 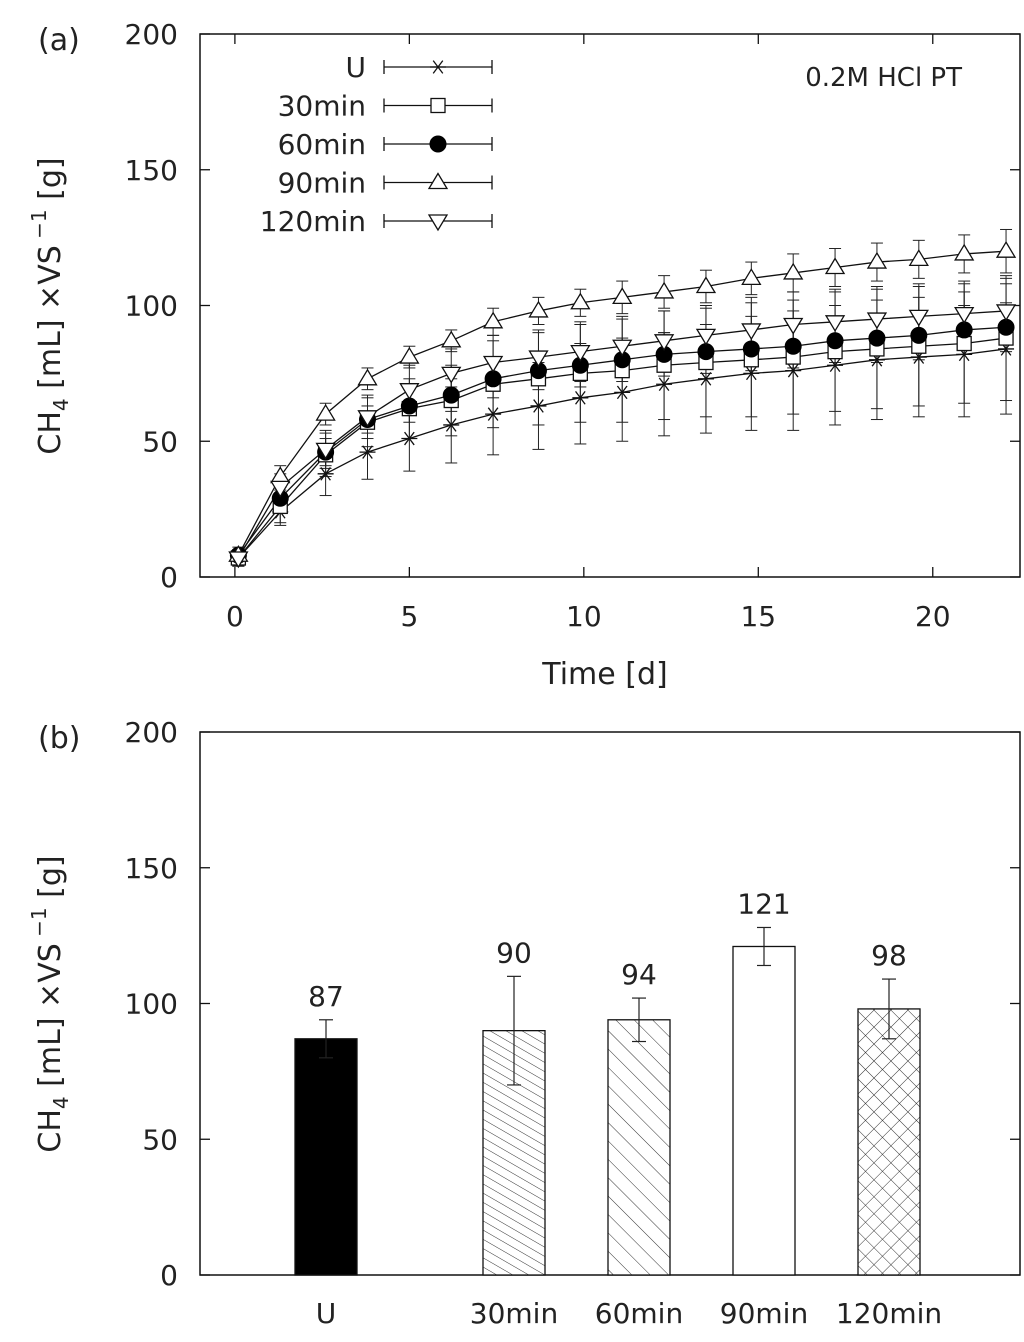 What do you see at coordinates (883, 78) in the screenshot?
I see `panel-a-annotation: 0.2M HCl PT` at bounding box center [883, 78].